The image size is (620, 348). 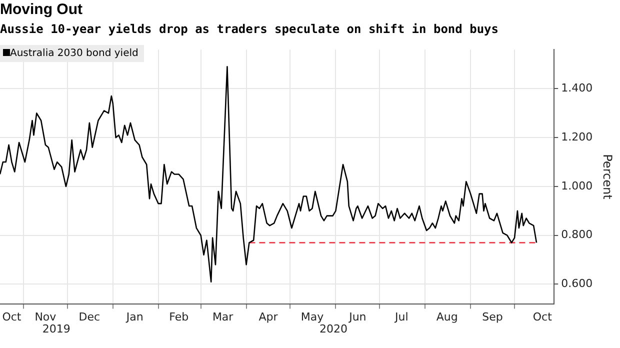 What do you see at coordinates (607, 177) in the screenshot?
I see `y-axis-title: Percent` at bounding box center [607, 177].